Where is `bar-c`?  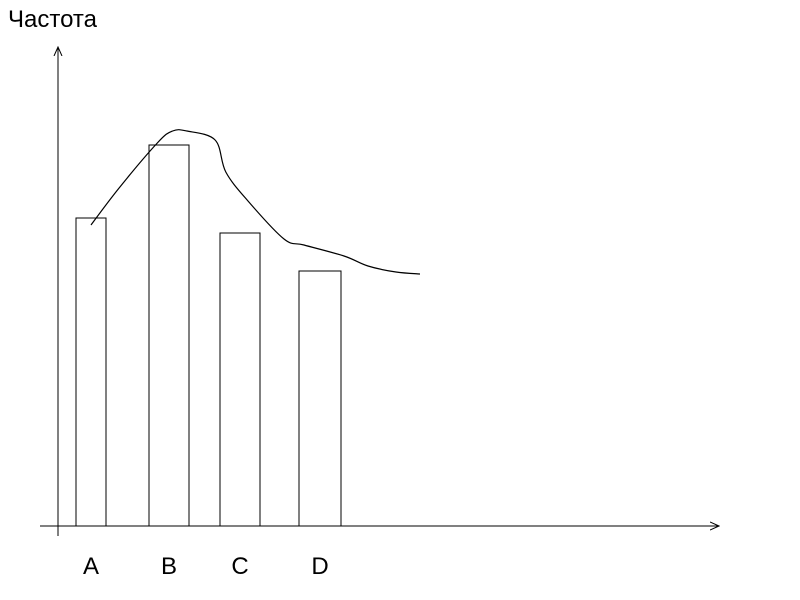
bar-c is located at coordinates (240, 379).